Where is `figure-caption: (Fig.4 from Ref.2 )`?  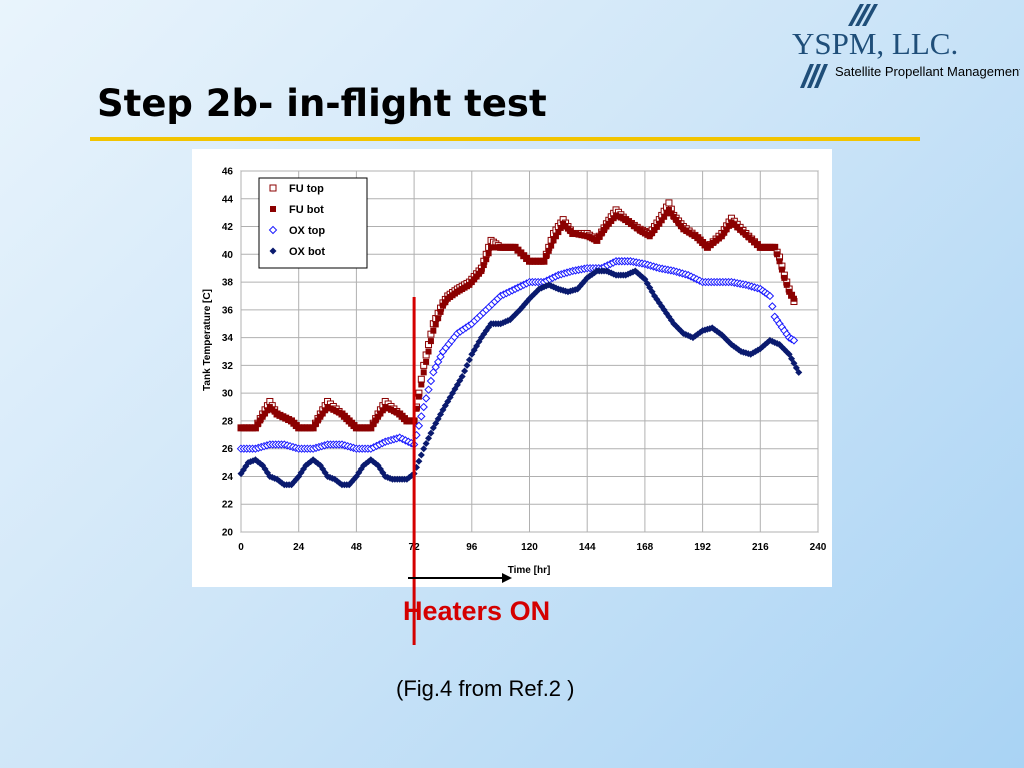 figure-caption: (Fig.4 from Ref.2 ) is located at coordinates (485, 688).